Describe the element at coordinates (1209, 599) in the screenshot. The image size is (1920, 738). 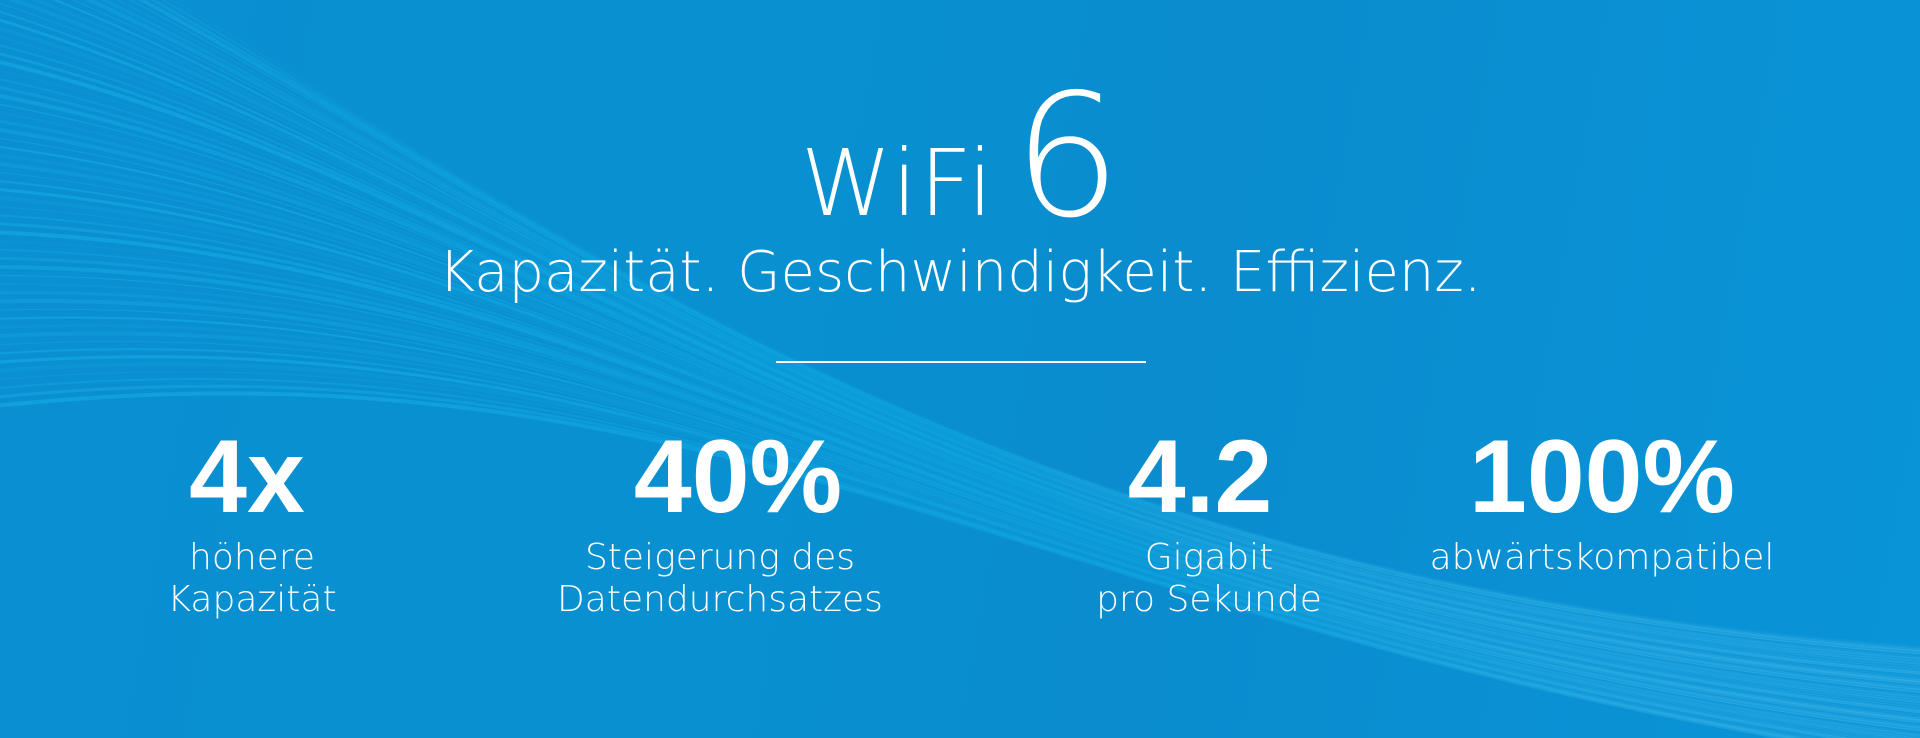
I see `label-line: pro Sekunde` at that location.